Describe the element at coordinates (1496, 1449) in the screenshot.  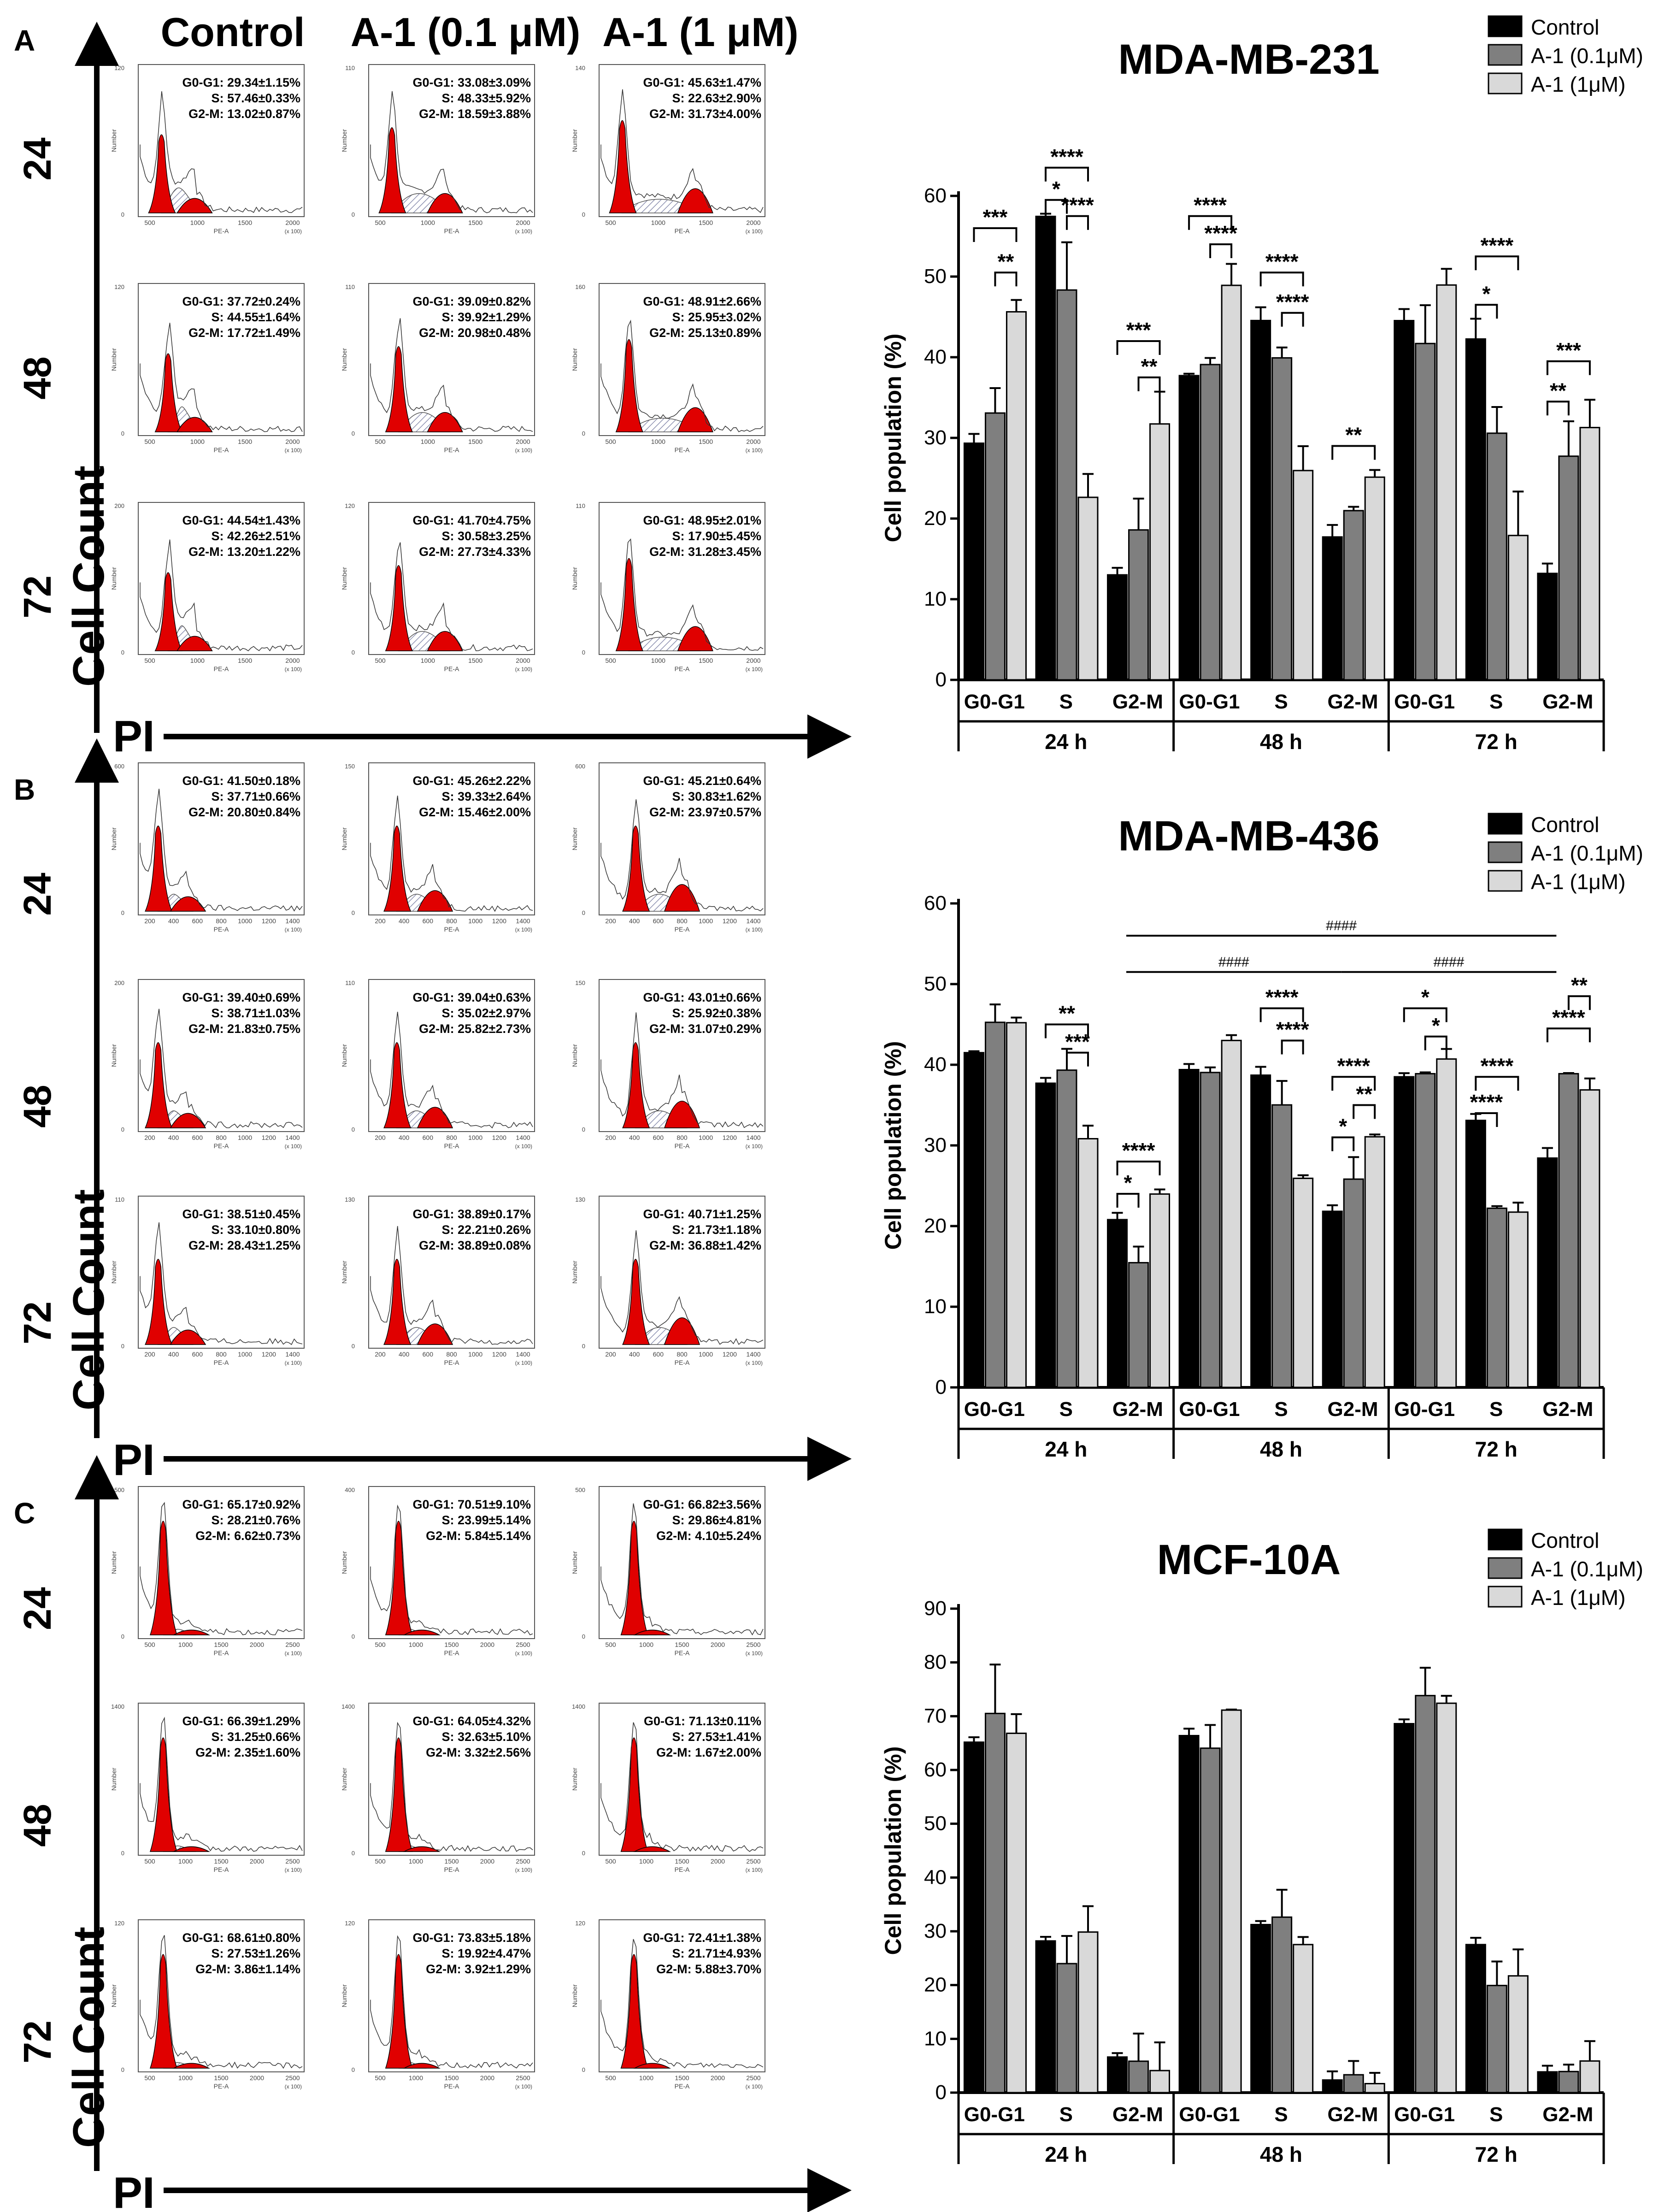
I see `group-label: 72 h` at that location.